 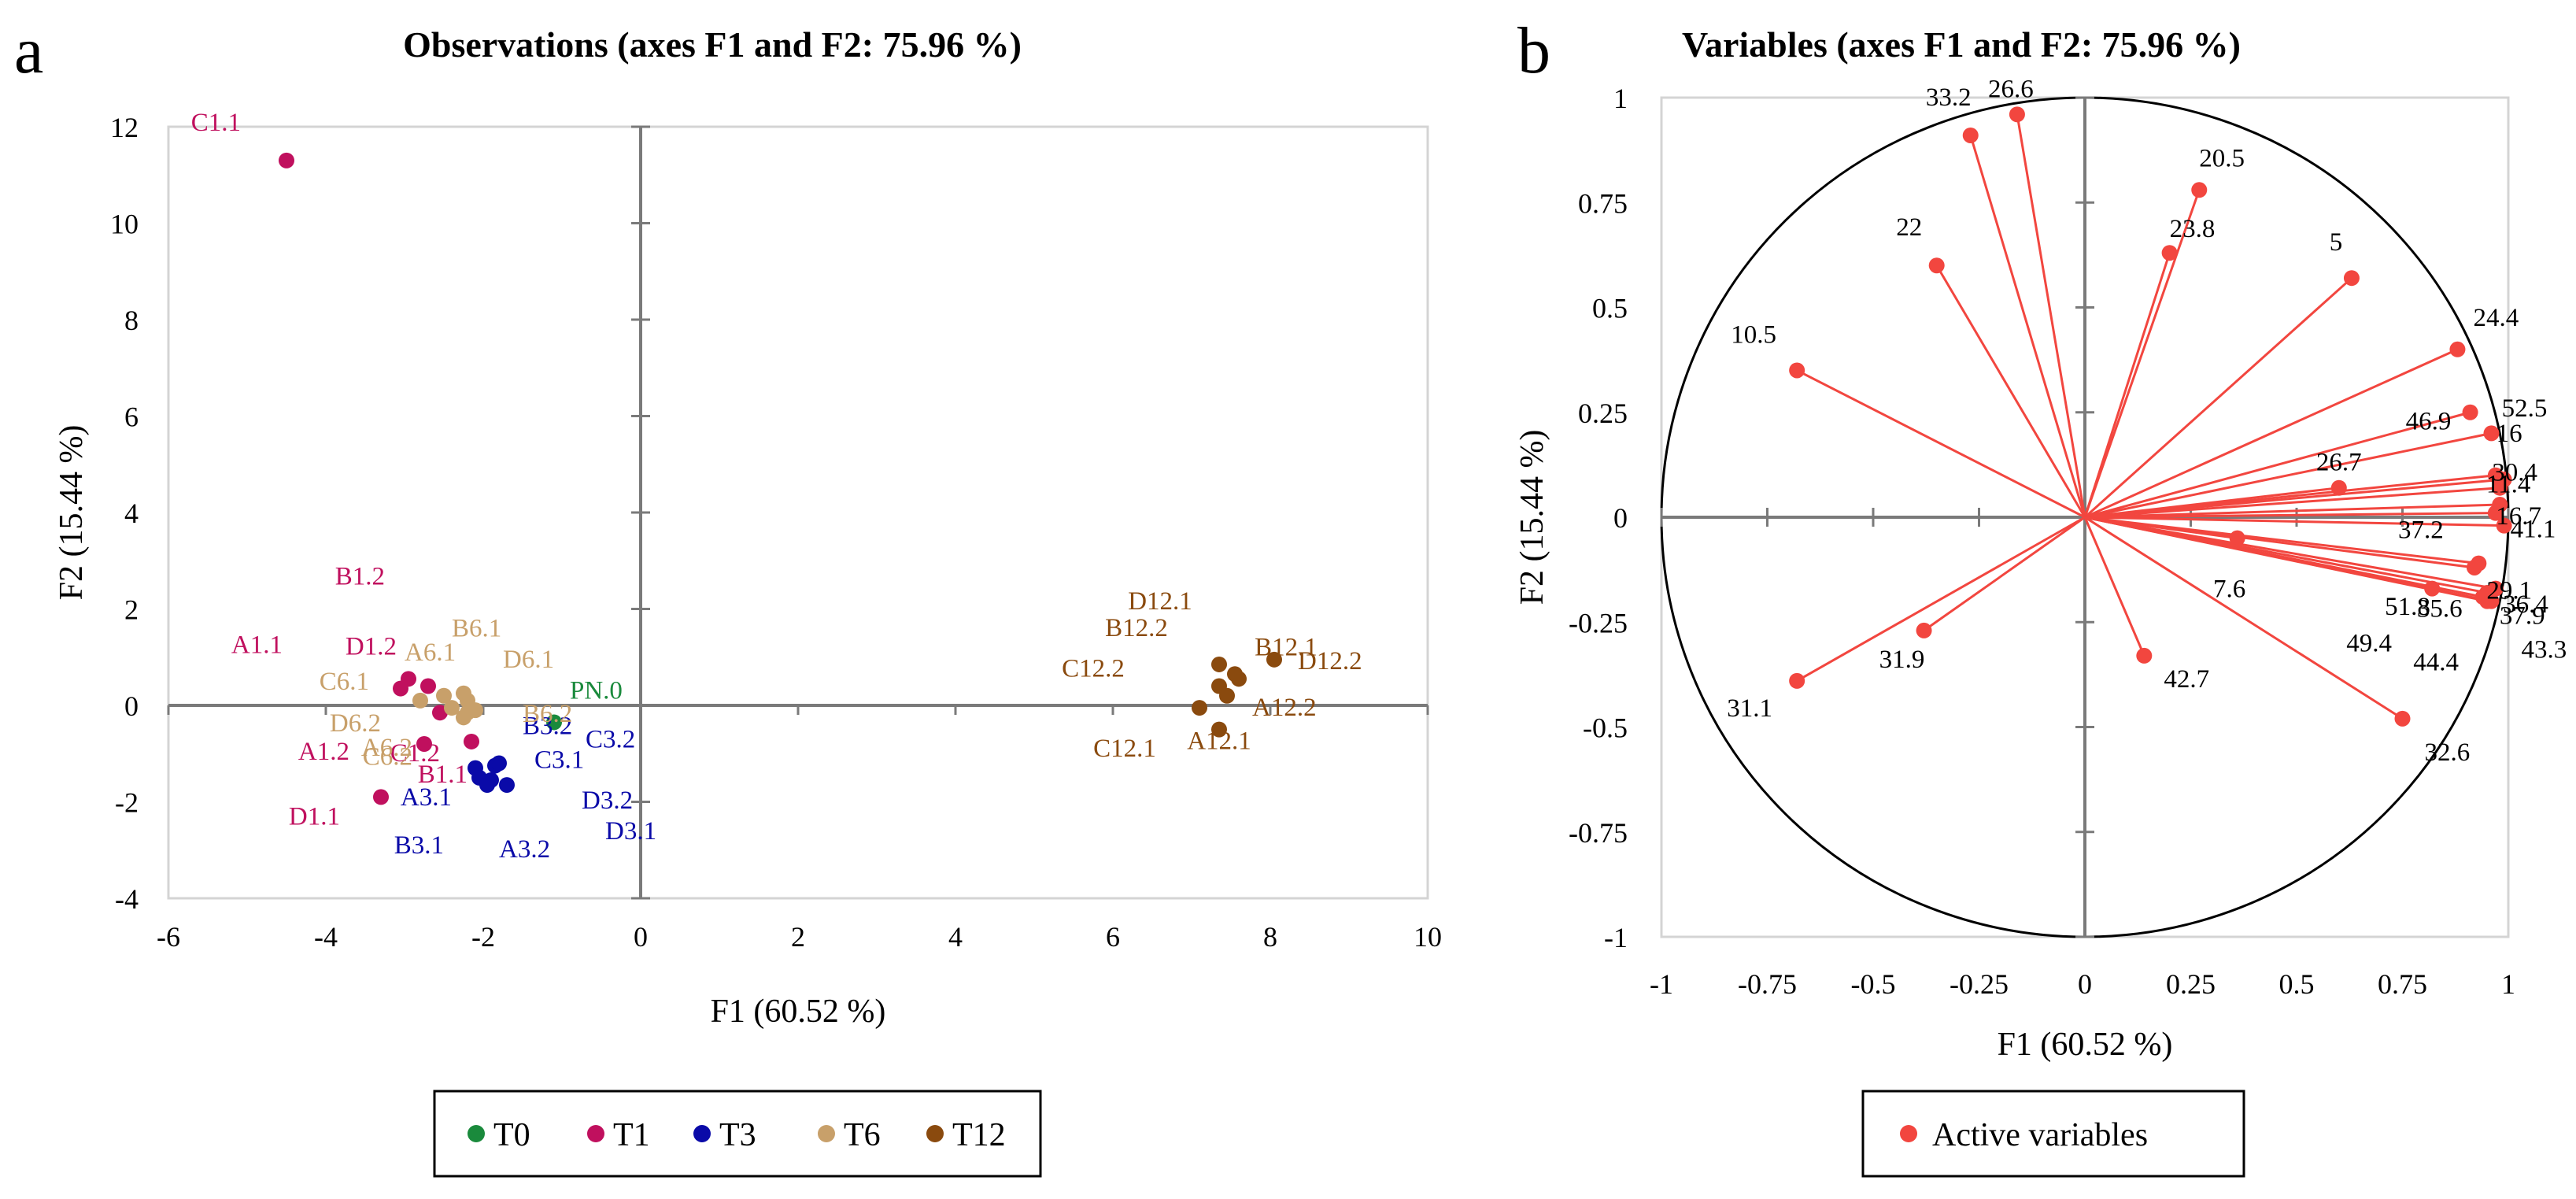 I want to click on point-label-a12-2: A12.2, so click(x=1284, y=708).